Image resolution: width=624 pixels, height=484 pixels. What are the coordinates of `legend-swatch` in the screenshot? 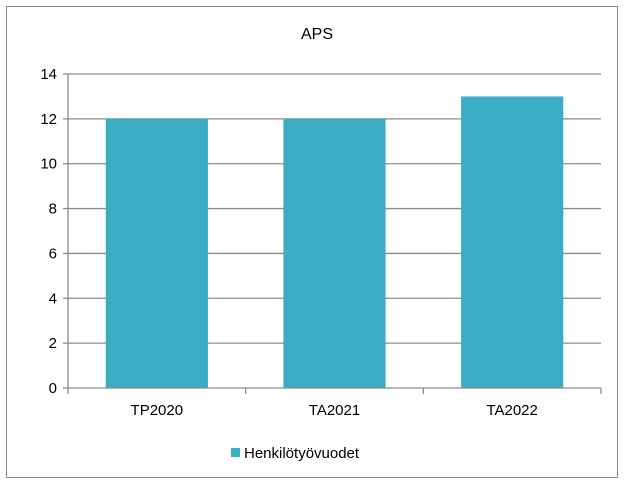 It's located at (235, 452).